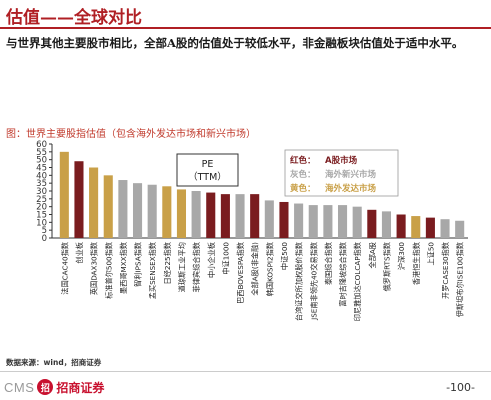 This screenshot has width=491, height=400. Describe the element at coordinates (44, 231) in the screenshot. I see `y-tick-label: 5` at that location.